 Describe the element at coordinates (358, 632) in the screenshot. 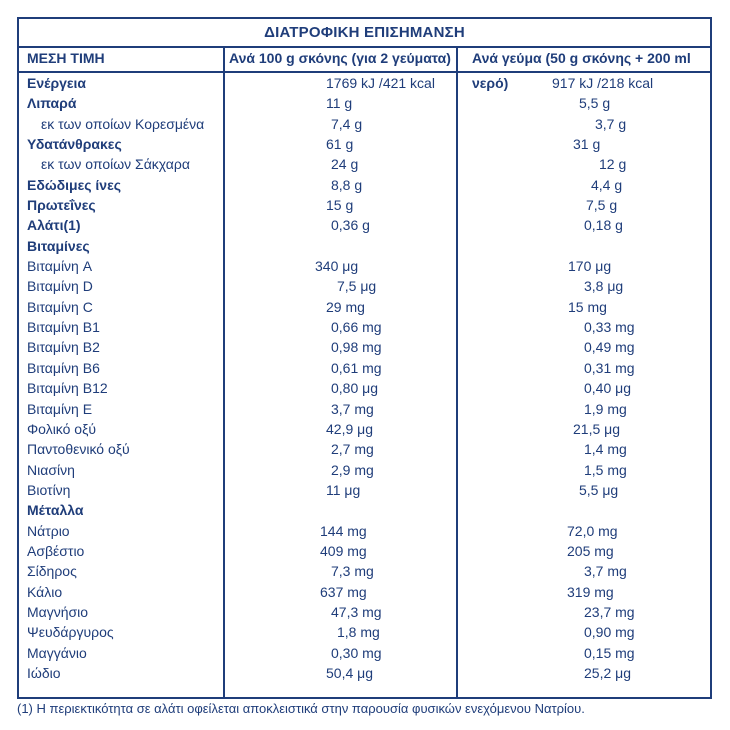

I see `value-per-100g: 1,8 mg` at that location.